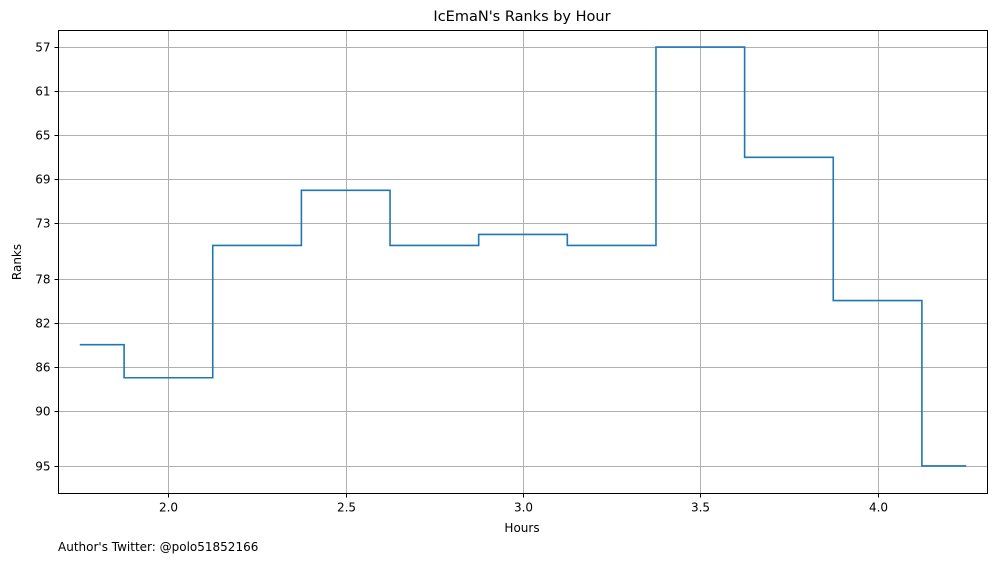 This screenshot has width=997, height=562. I want to click on x-tick-label: 3.0, so click(523, 508).